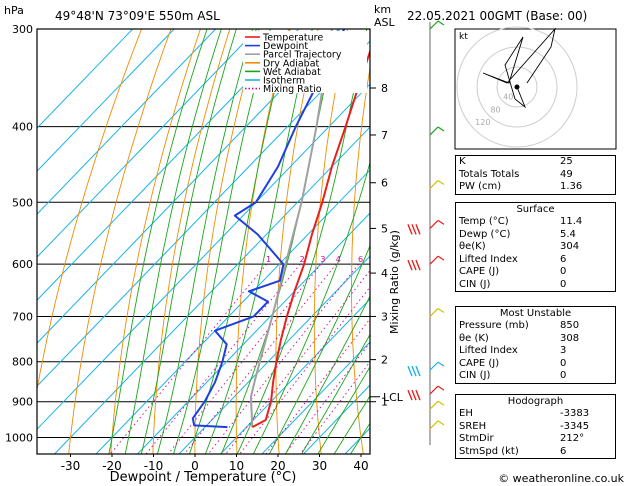 Image resolution: width=629 pixels, height=486 pixels. Describe the element at coordinates (360, 466) in the screenshot. I see `x-tick-label: 40` at that location.